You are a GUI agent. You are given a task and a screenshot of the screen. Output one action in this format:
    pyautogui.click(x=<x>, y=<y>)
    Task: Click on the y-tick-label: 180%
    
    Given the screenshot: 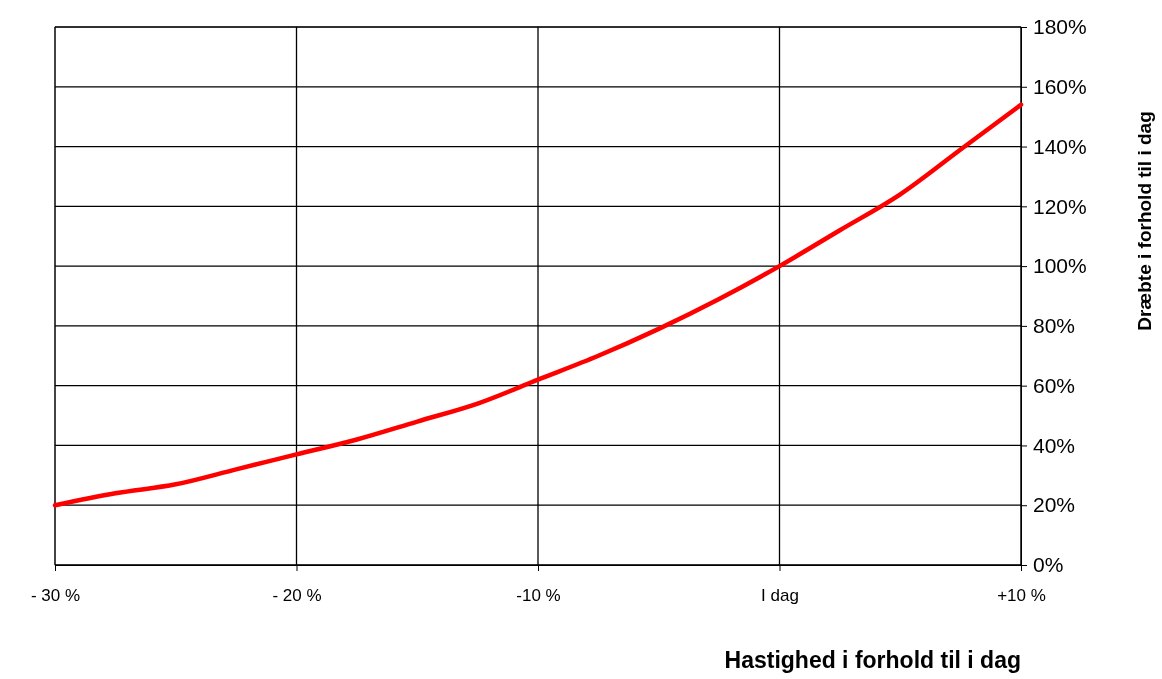 What is the action you would take?
    pyautogui.click(x=1060, y=27)
    